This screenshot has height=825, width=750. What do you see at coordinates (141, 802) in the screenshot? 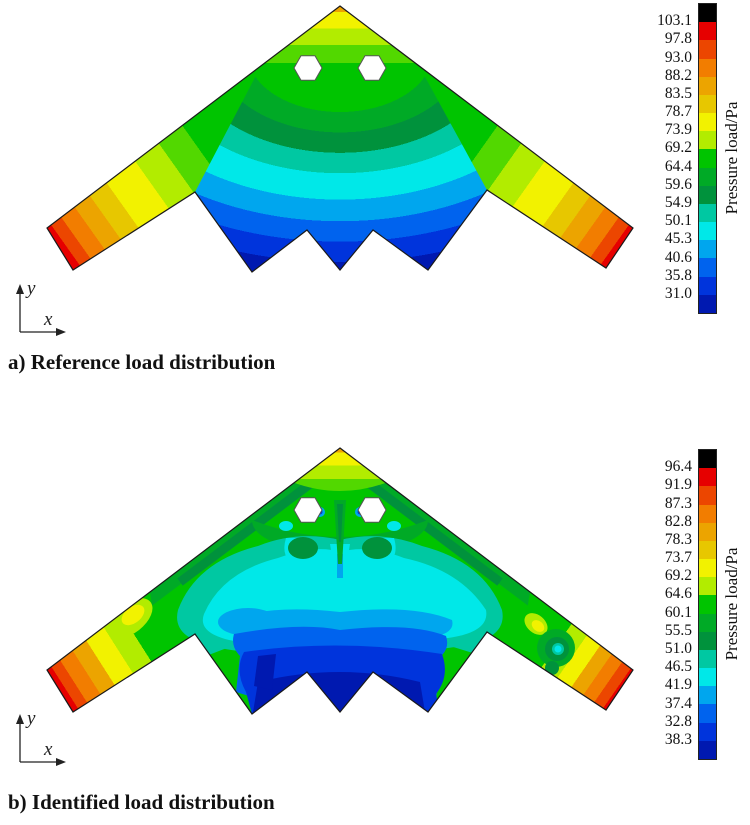
I see `caption-b: b) Identified load distribution` at bounding box center [141, 802].